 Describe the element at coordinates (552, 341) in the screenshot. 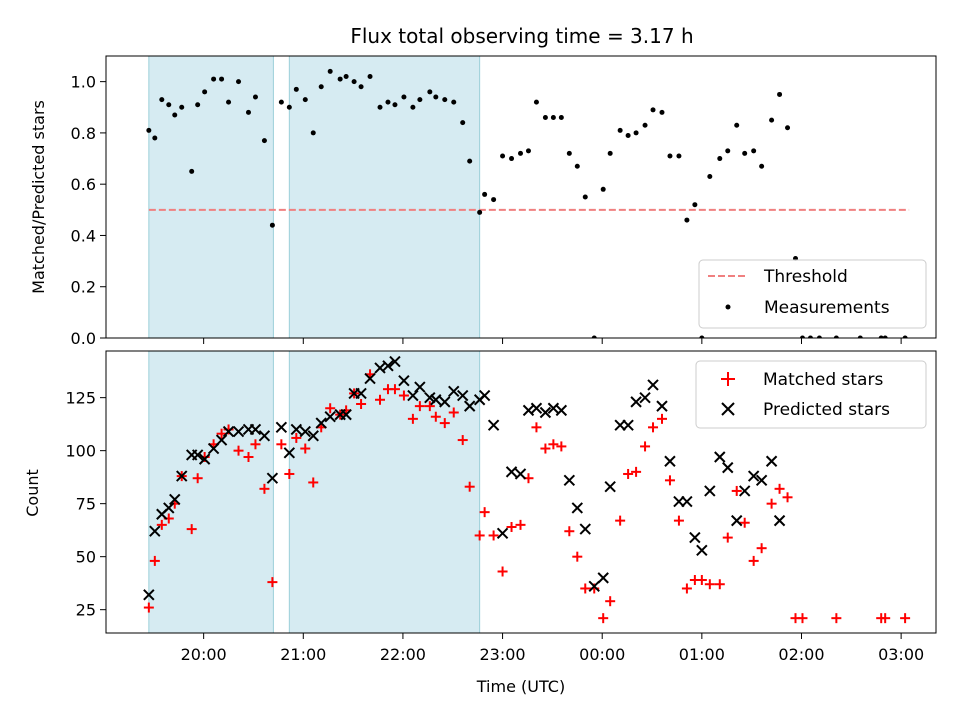

I see `top-x-ticks` at that location.